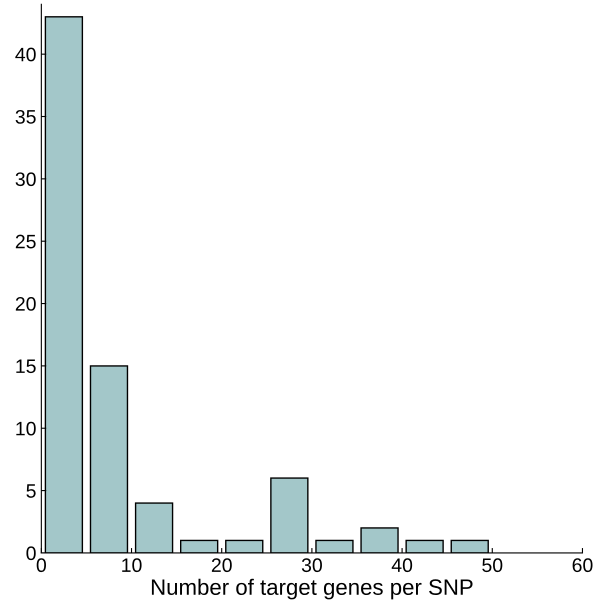 The image size is (608, 613). What do you see at coordinates (26, 179) in the screenshot?
I see `y-tick-label: 30` at bounding box center [26, 179].